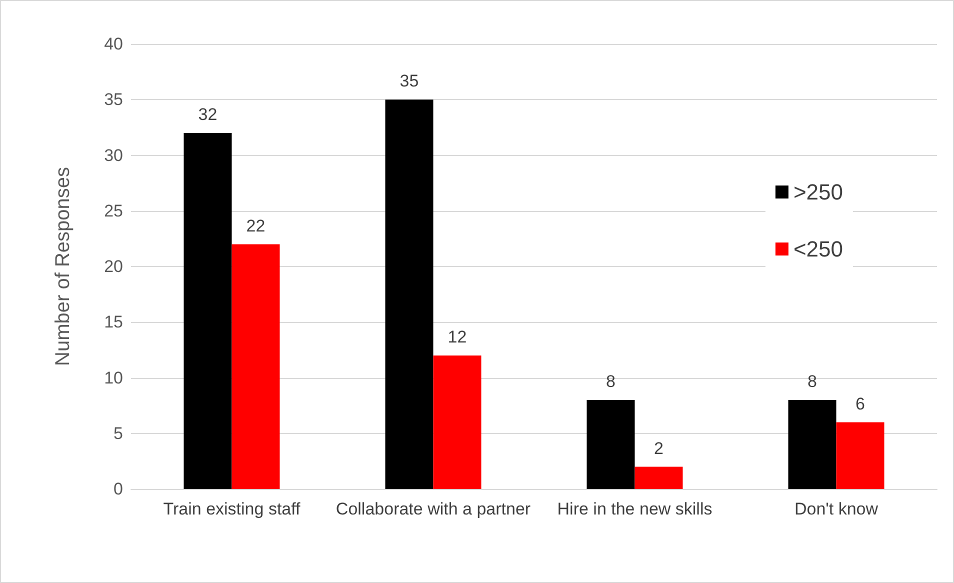 The image size is (954, 583). Describe the element at coordinates (118, 433) in the screenshot. I see `y-tick-label: 5` at that location.